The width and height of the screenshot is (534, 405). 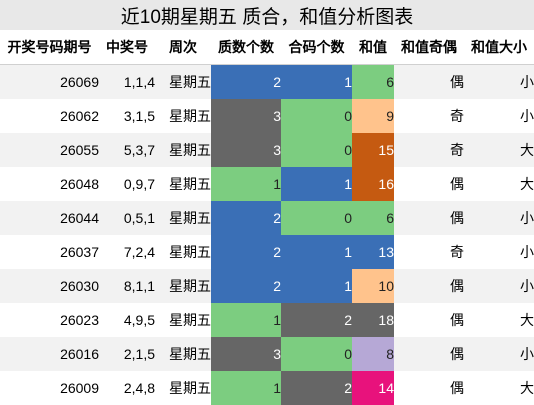 I want to click on table-row: 26023 4,9,5 星期五 1 2 18 偶大, so click(x=267, y=320).